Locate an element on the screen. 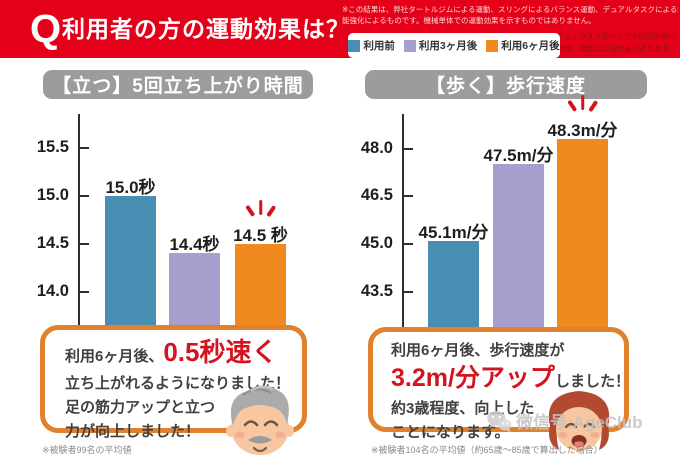 The height and width of the screenshot is (456, 680). legend-label: 利用前 is located at coordinates (379, 46).